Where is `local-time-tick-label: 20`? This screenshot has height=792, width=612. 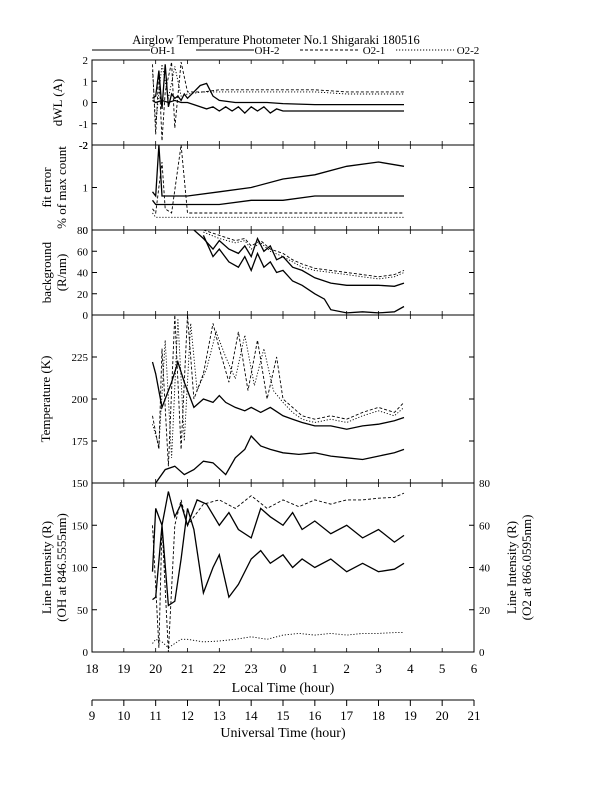
local-time-tick-label: 20 is located at coordinates (155, 668).